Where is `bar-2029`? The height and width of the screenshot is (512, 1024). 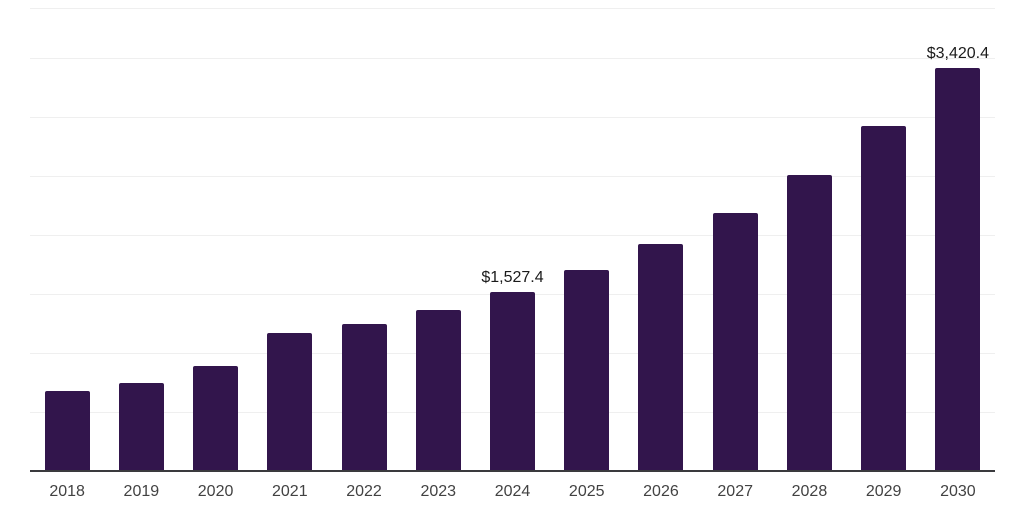
bar-2029 is located at coordinates (884, 299).